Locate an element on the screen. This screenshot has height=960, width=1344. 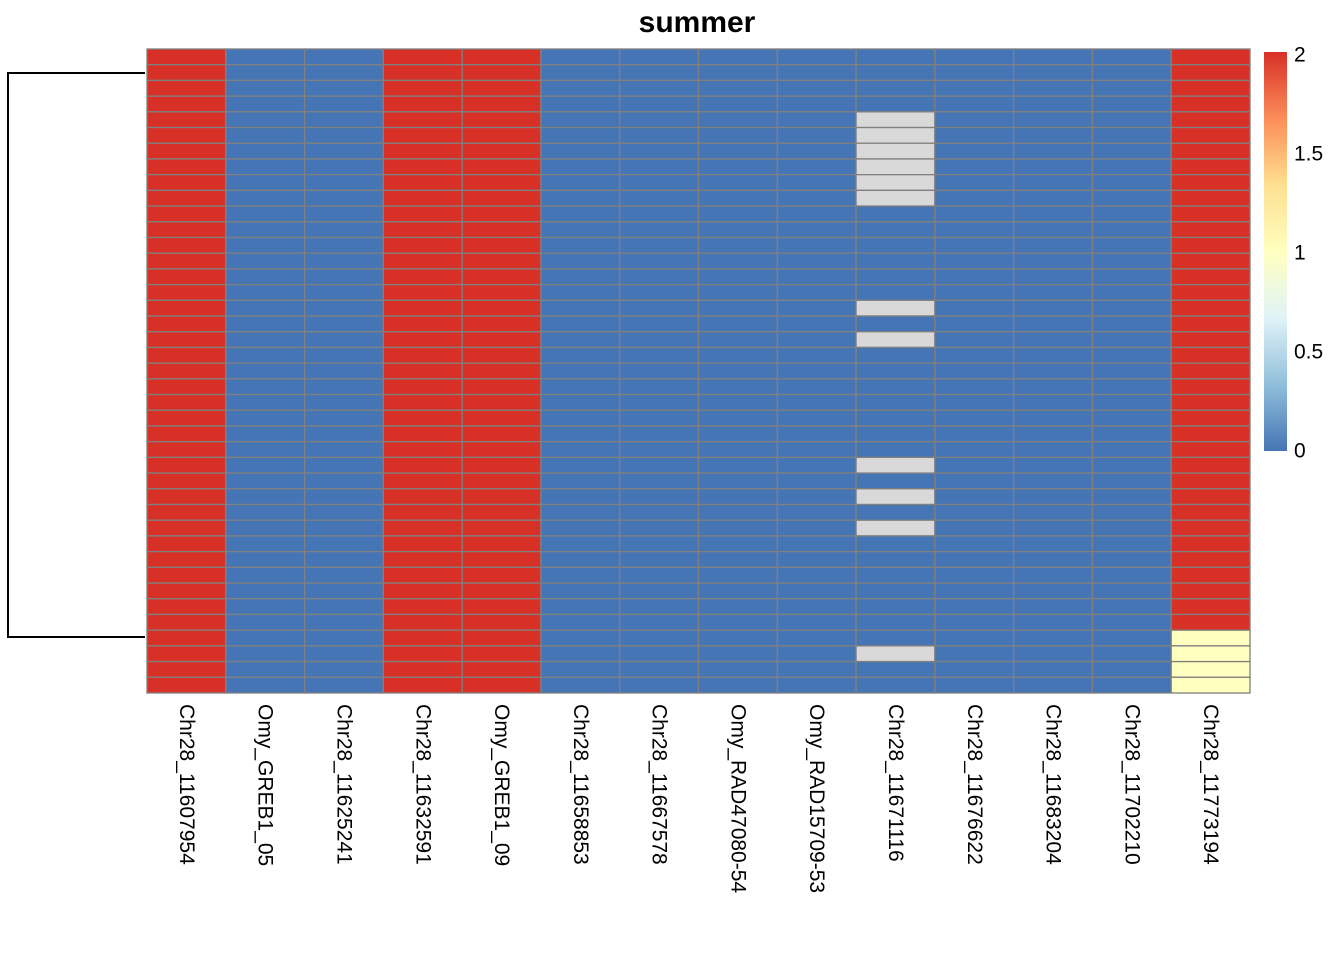
chart-title: summer is located at coordinates (697, 22).